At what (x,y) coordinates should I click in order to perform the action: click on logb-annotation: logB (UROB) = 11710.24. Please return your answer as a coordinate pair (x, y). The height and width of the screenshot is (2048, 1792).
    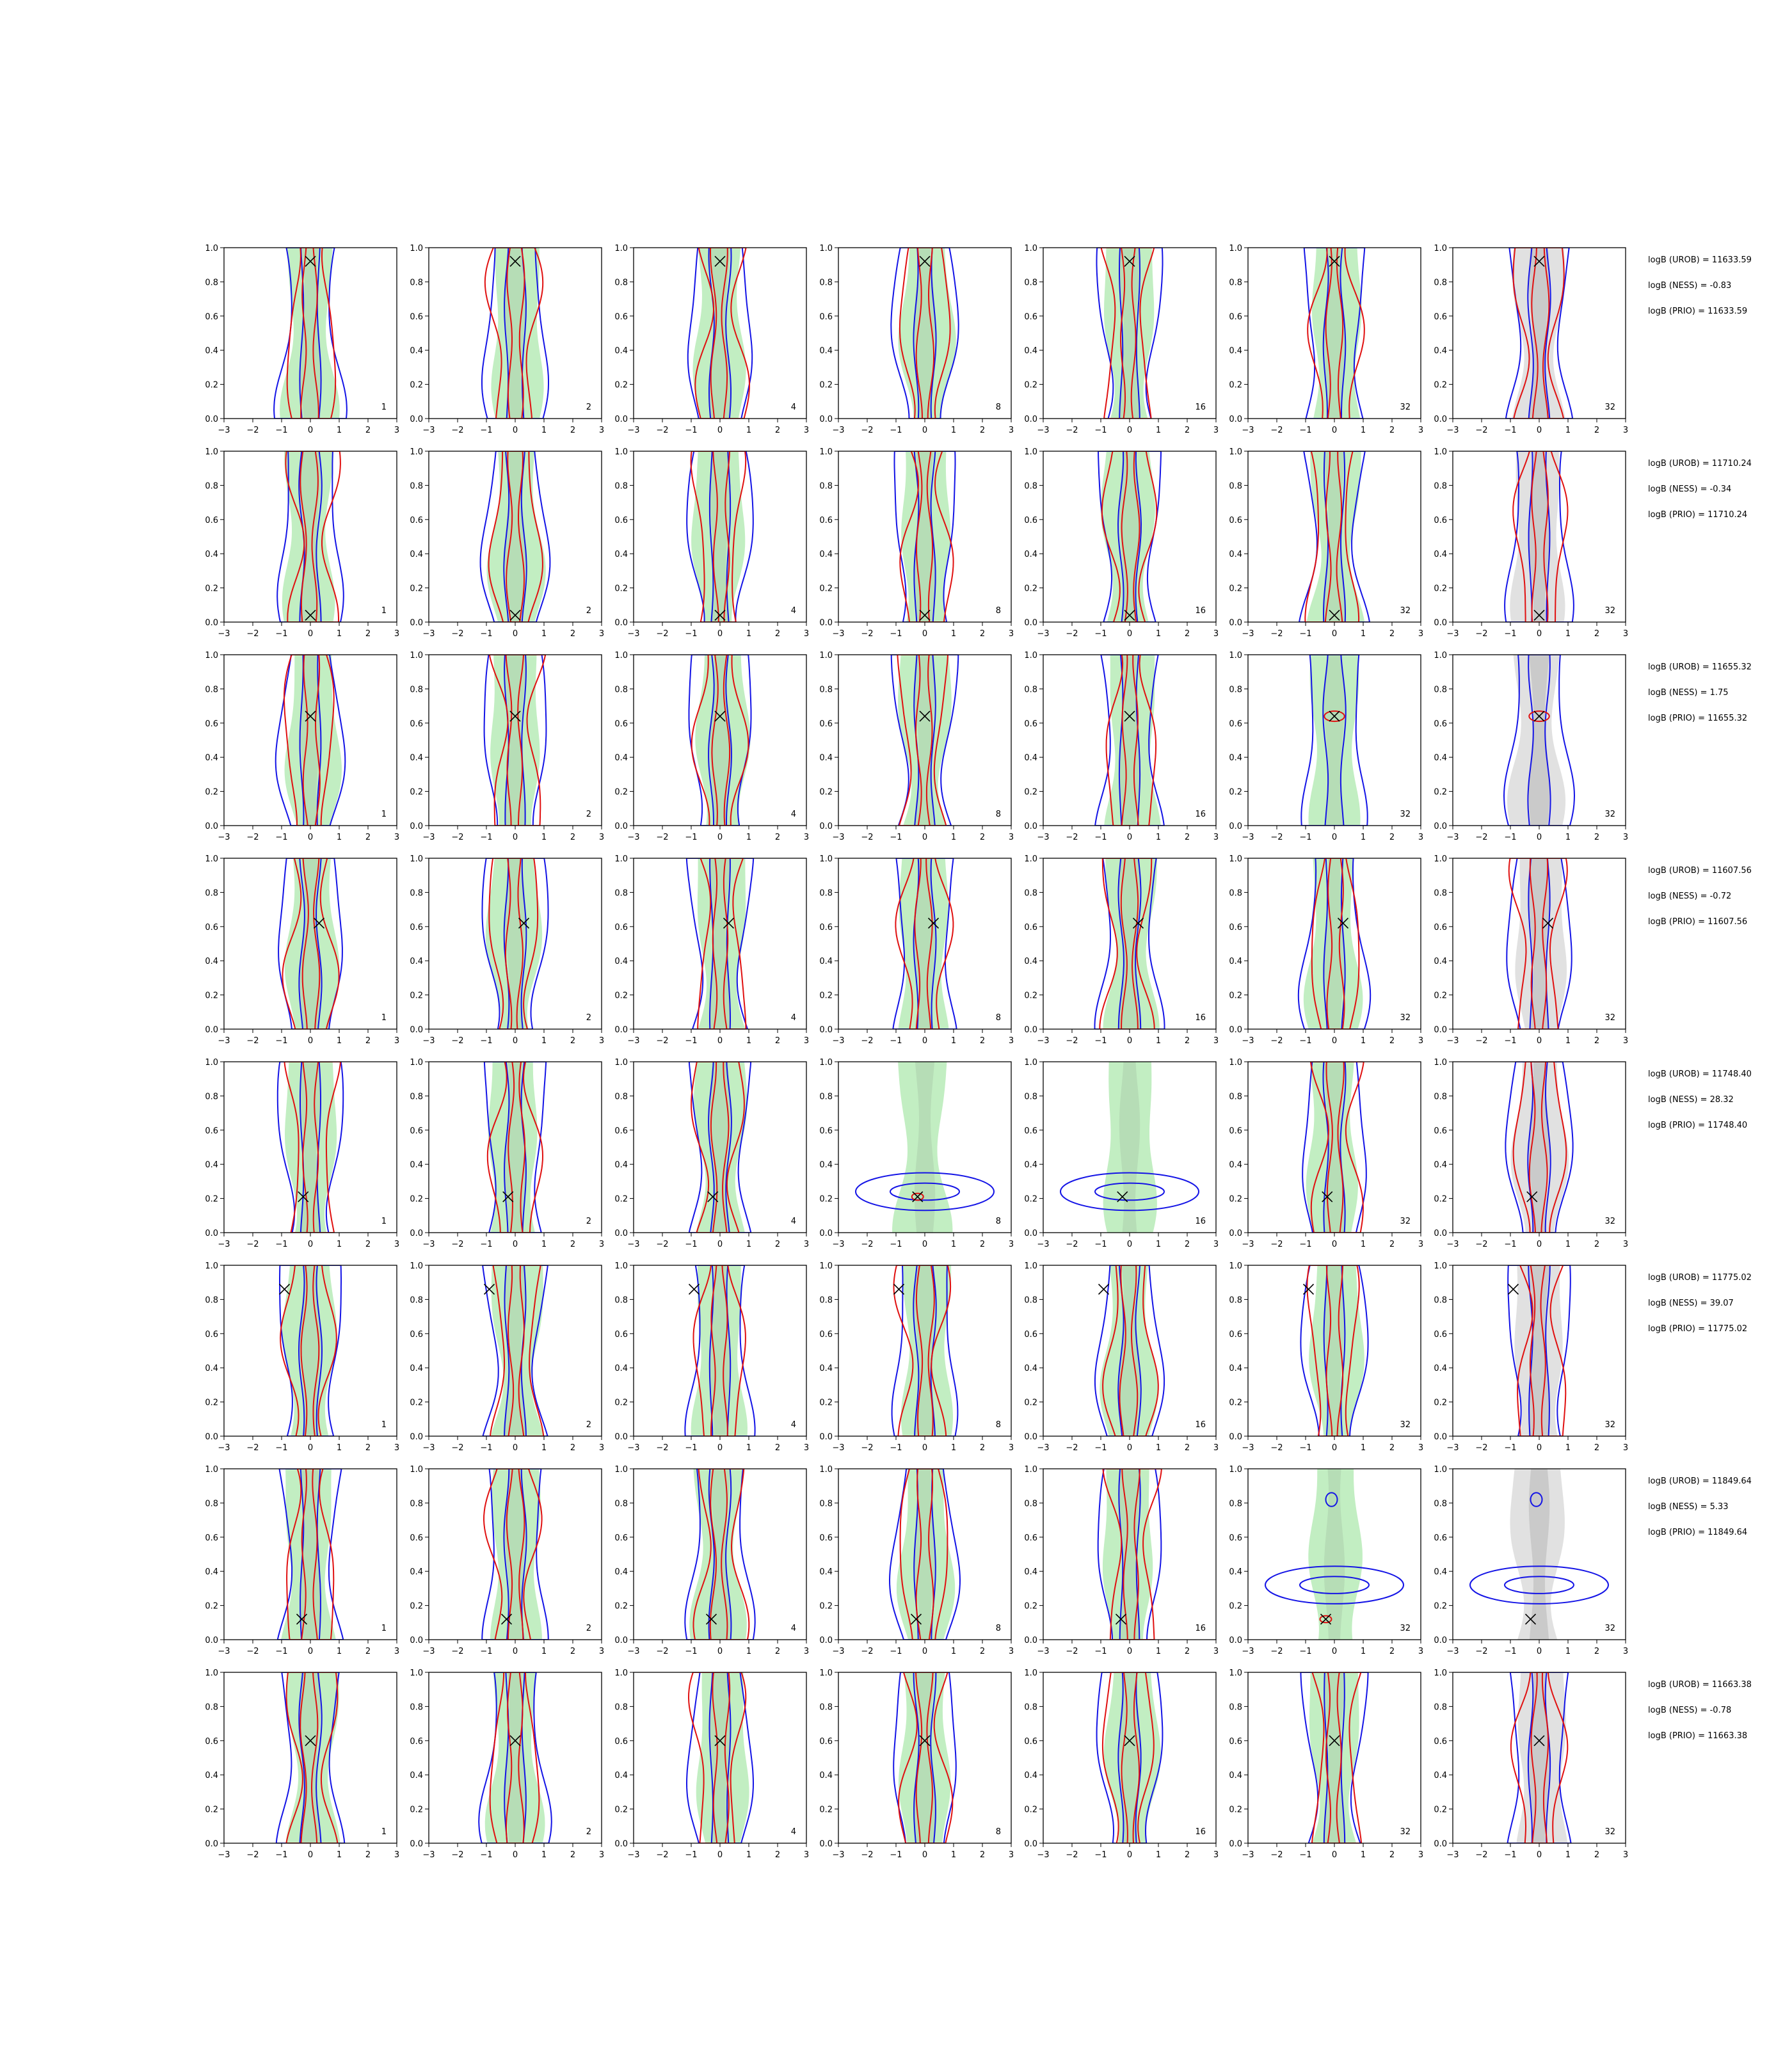
    Looking at the image, I should click on (1700, 463).